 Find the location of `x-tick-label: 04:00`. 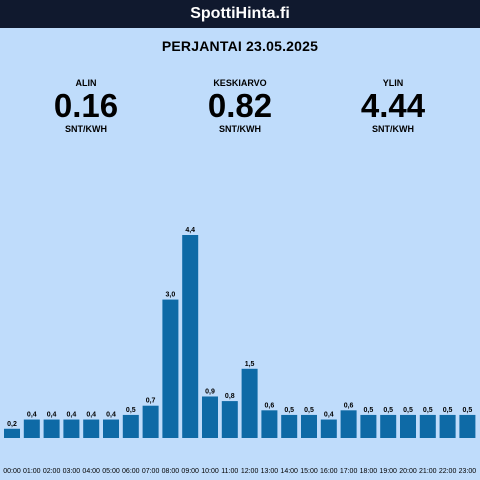

x-tick-label: 04:00 is located at coordinates (91, 471).